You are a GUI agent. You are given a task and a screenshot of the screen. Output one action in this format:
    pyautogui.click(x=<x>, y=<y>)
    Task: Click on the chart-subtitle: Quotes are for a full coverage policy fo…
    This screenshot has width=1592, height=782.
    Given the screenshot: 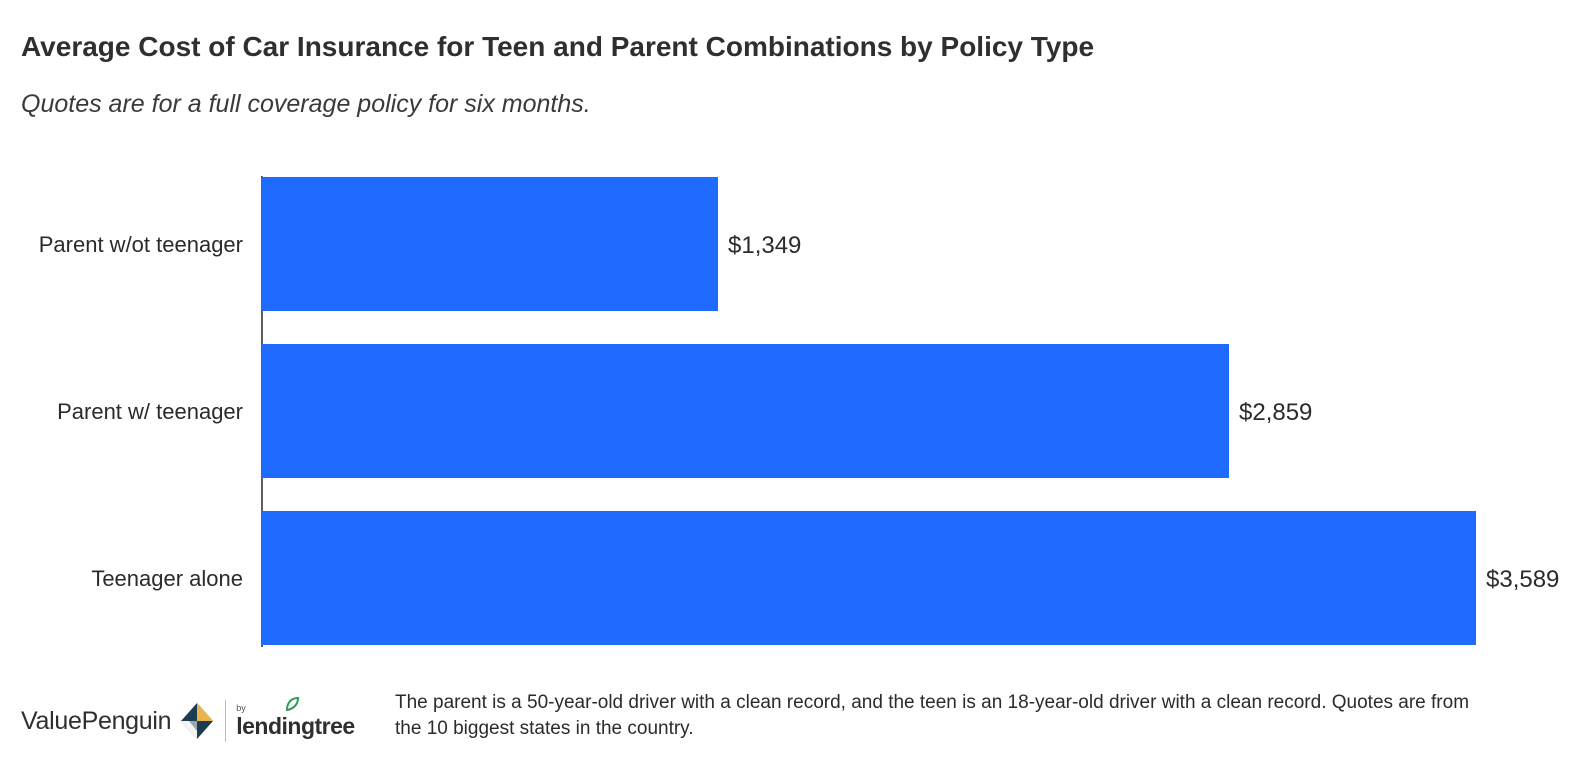 What is the action you would take?
    pyautogui.click(x=306, y=104)
    